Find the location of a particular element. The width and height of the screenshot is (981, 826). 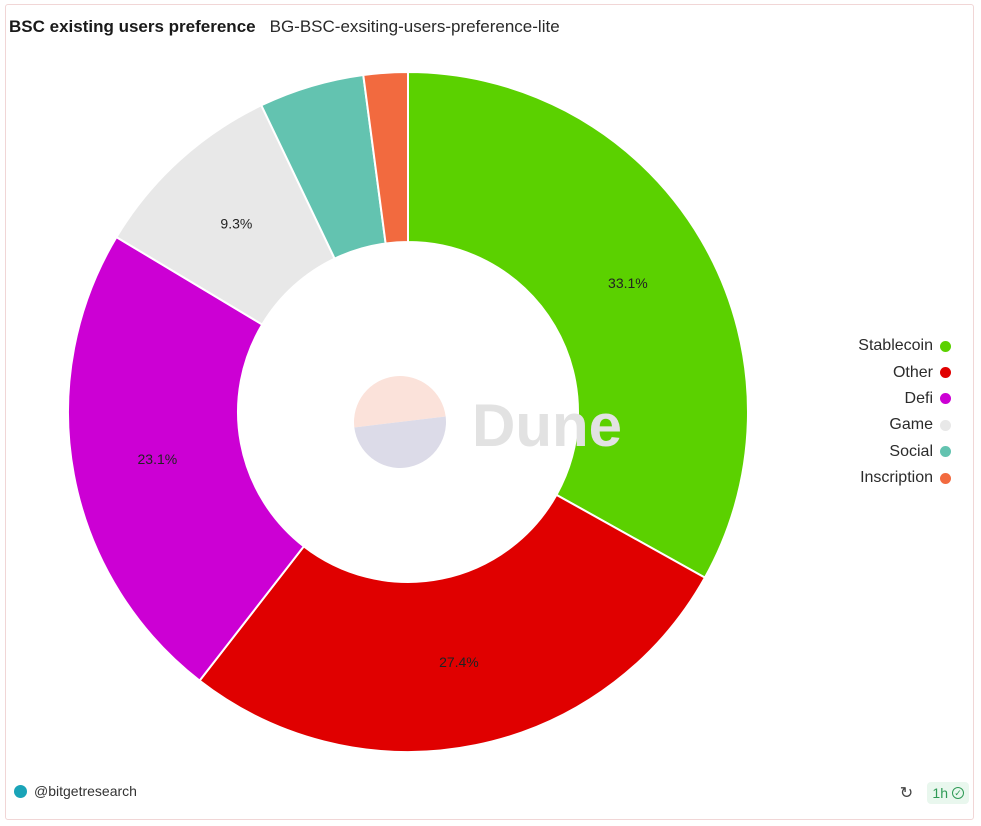

data-label-other: 27.4% is located at coordinates (459, 662).